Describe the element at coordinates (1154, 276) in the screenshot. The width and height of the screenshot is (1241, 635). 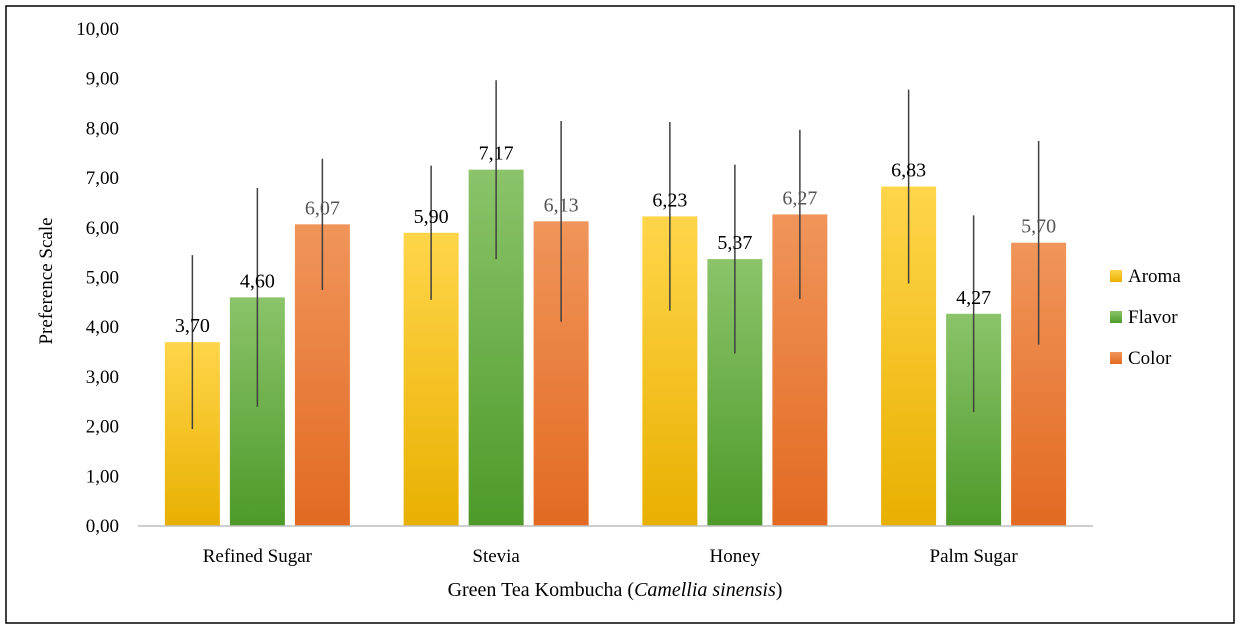
I see `legend-label: Aroma` at that location.